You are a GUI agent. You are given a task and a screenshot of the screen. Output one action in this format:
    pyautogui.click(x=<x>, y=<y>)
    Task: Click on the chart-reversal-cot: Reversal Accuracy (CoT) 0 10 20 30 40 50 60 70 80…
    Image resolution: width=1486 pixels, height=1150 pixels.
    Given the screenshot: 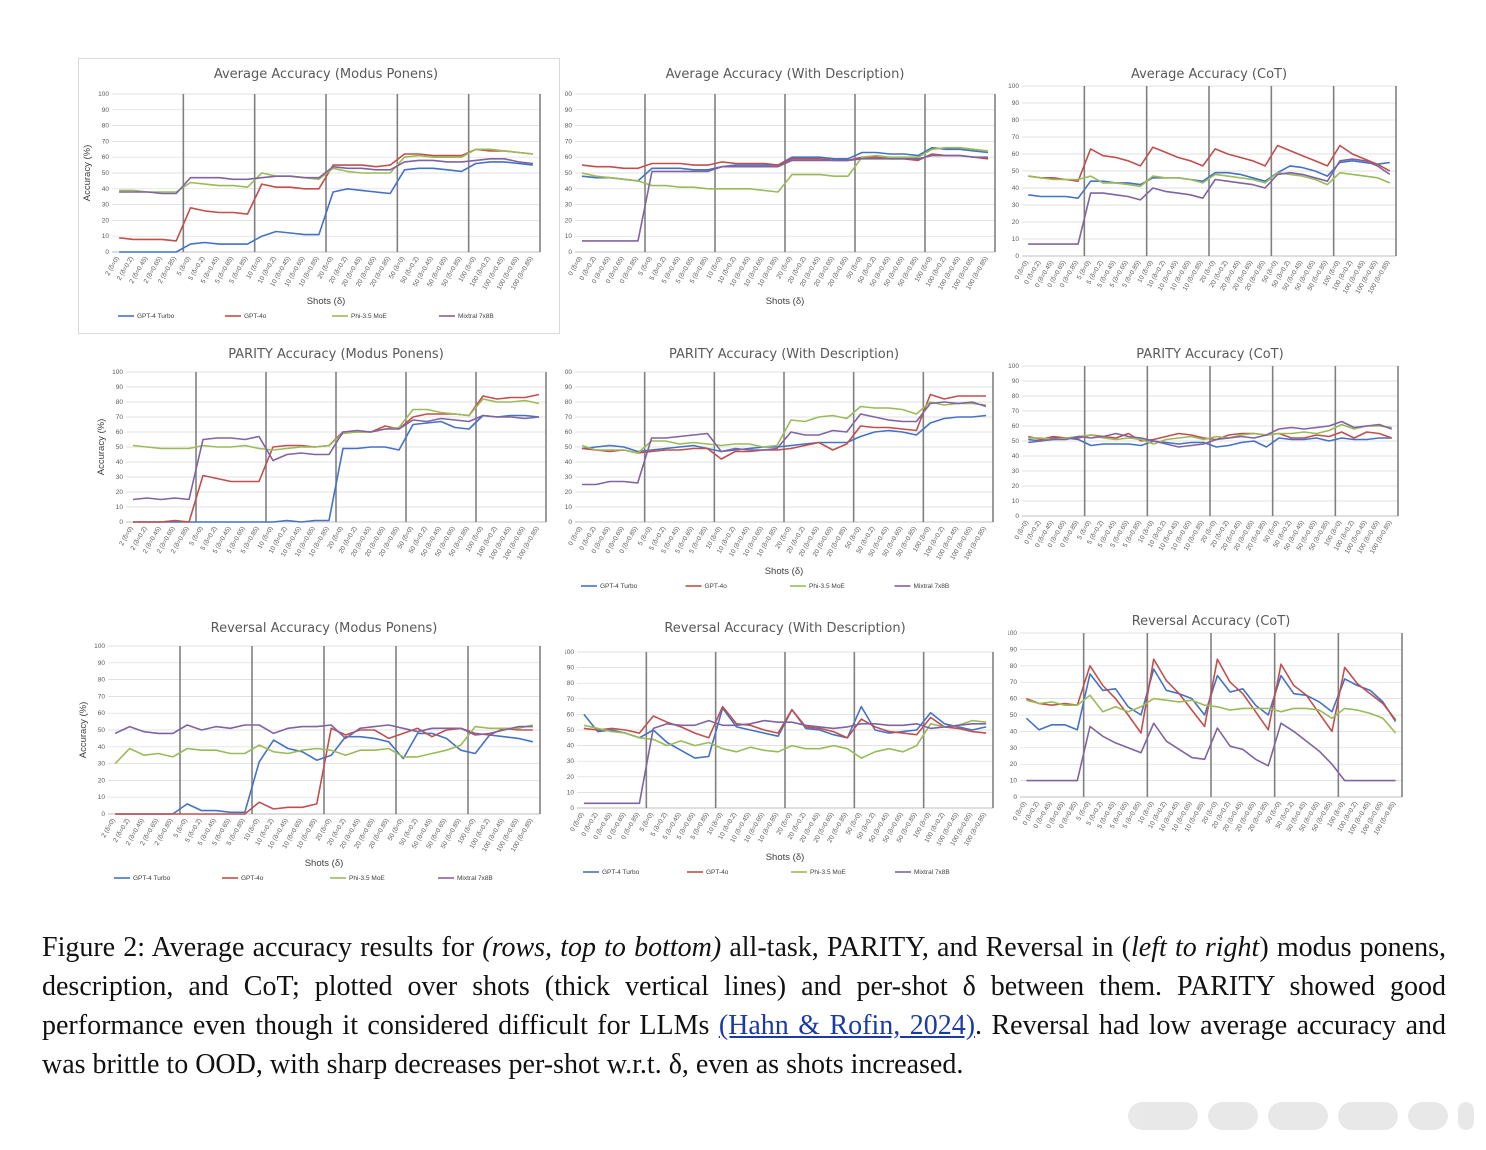 What is the action you would take?
    pyautogui.click(x=1209, y=725)
    